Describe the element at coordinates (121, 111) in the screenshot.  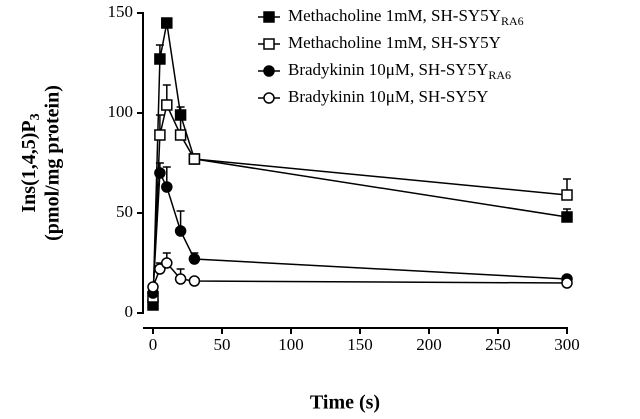
I see `y-tick-label: 100` at that location.